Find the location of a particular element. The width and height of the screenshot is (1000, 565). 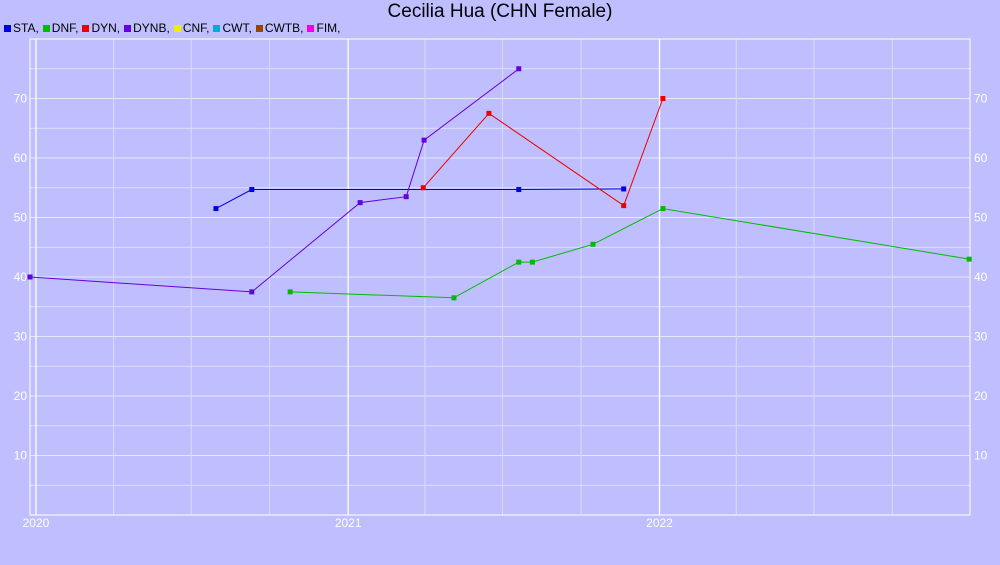

legend-swatch-sta is located at coordinates (7, 28).